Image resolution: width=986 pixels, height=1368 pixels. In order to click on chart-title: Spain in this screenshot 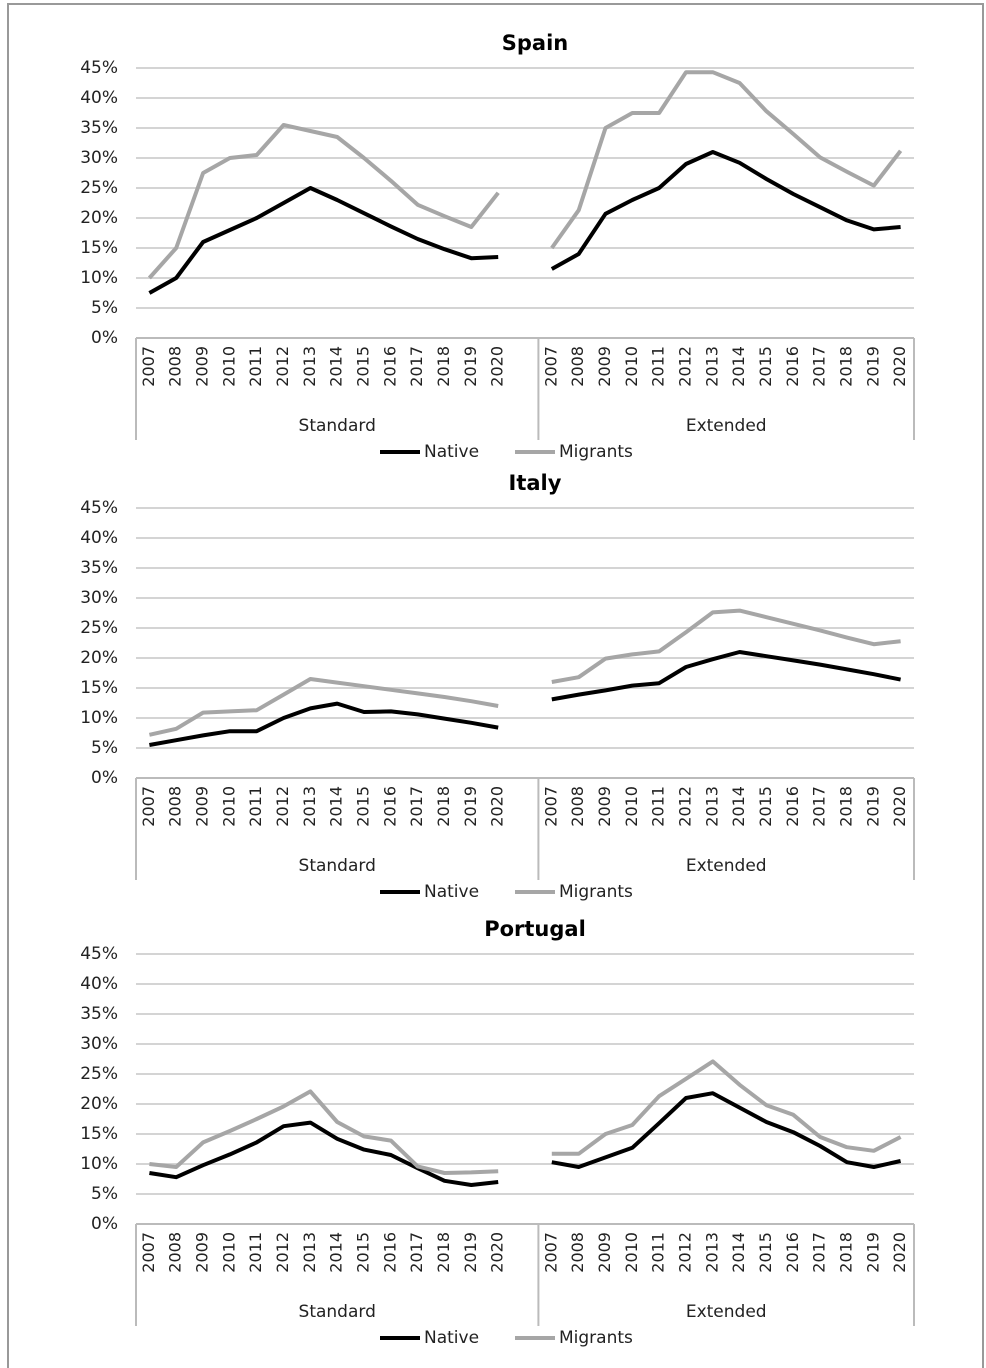, I will do `click(535, 43)`.